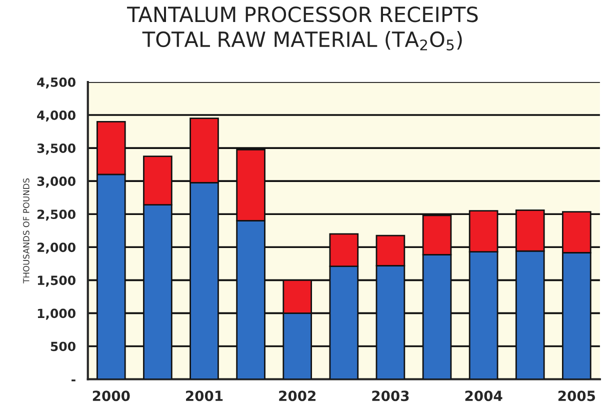 The width and height of the screenshot is (606, 410). I want to click on y-tick-label: -, so click(74, 381).